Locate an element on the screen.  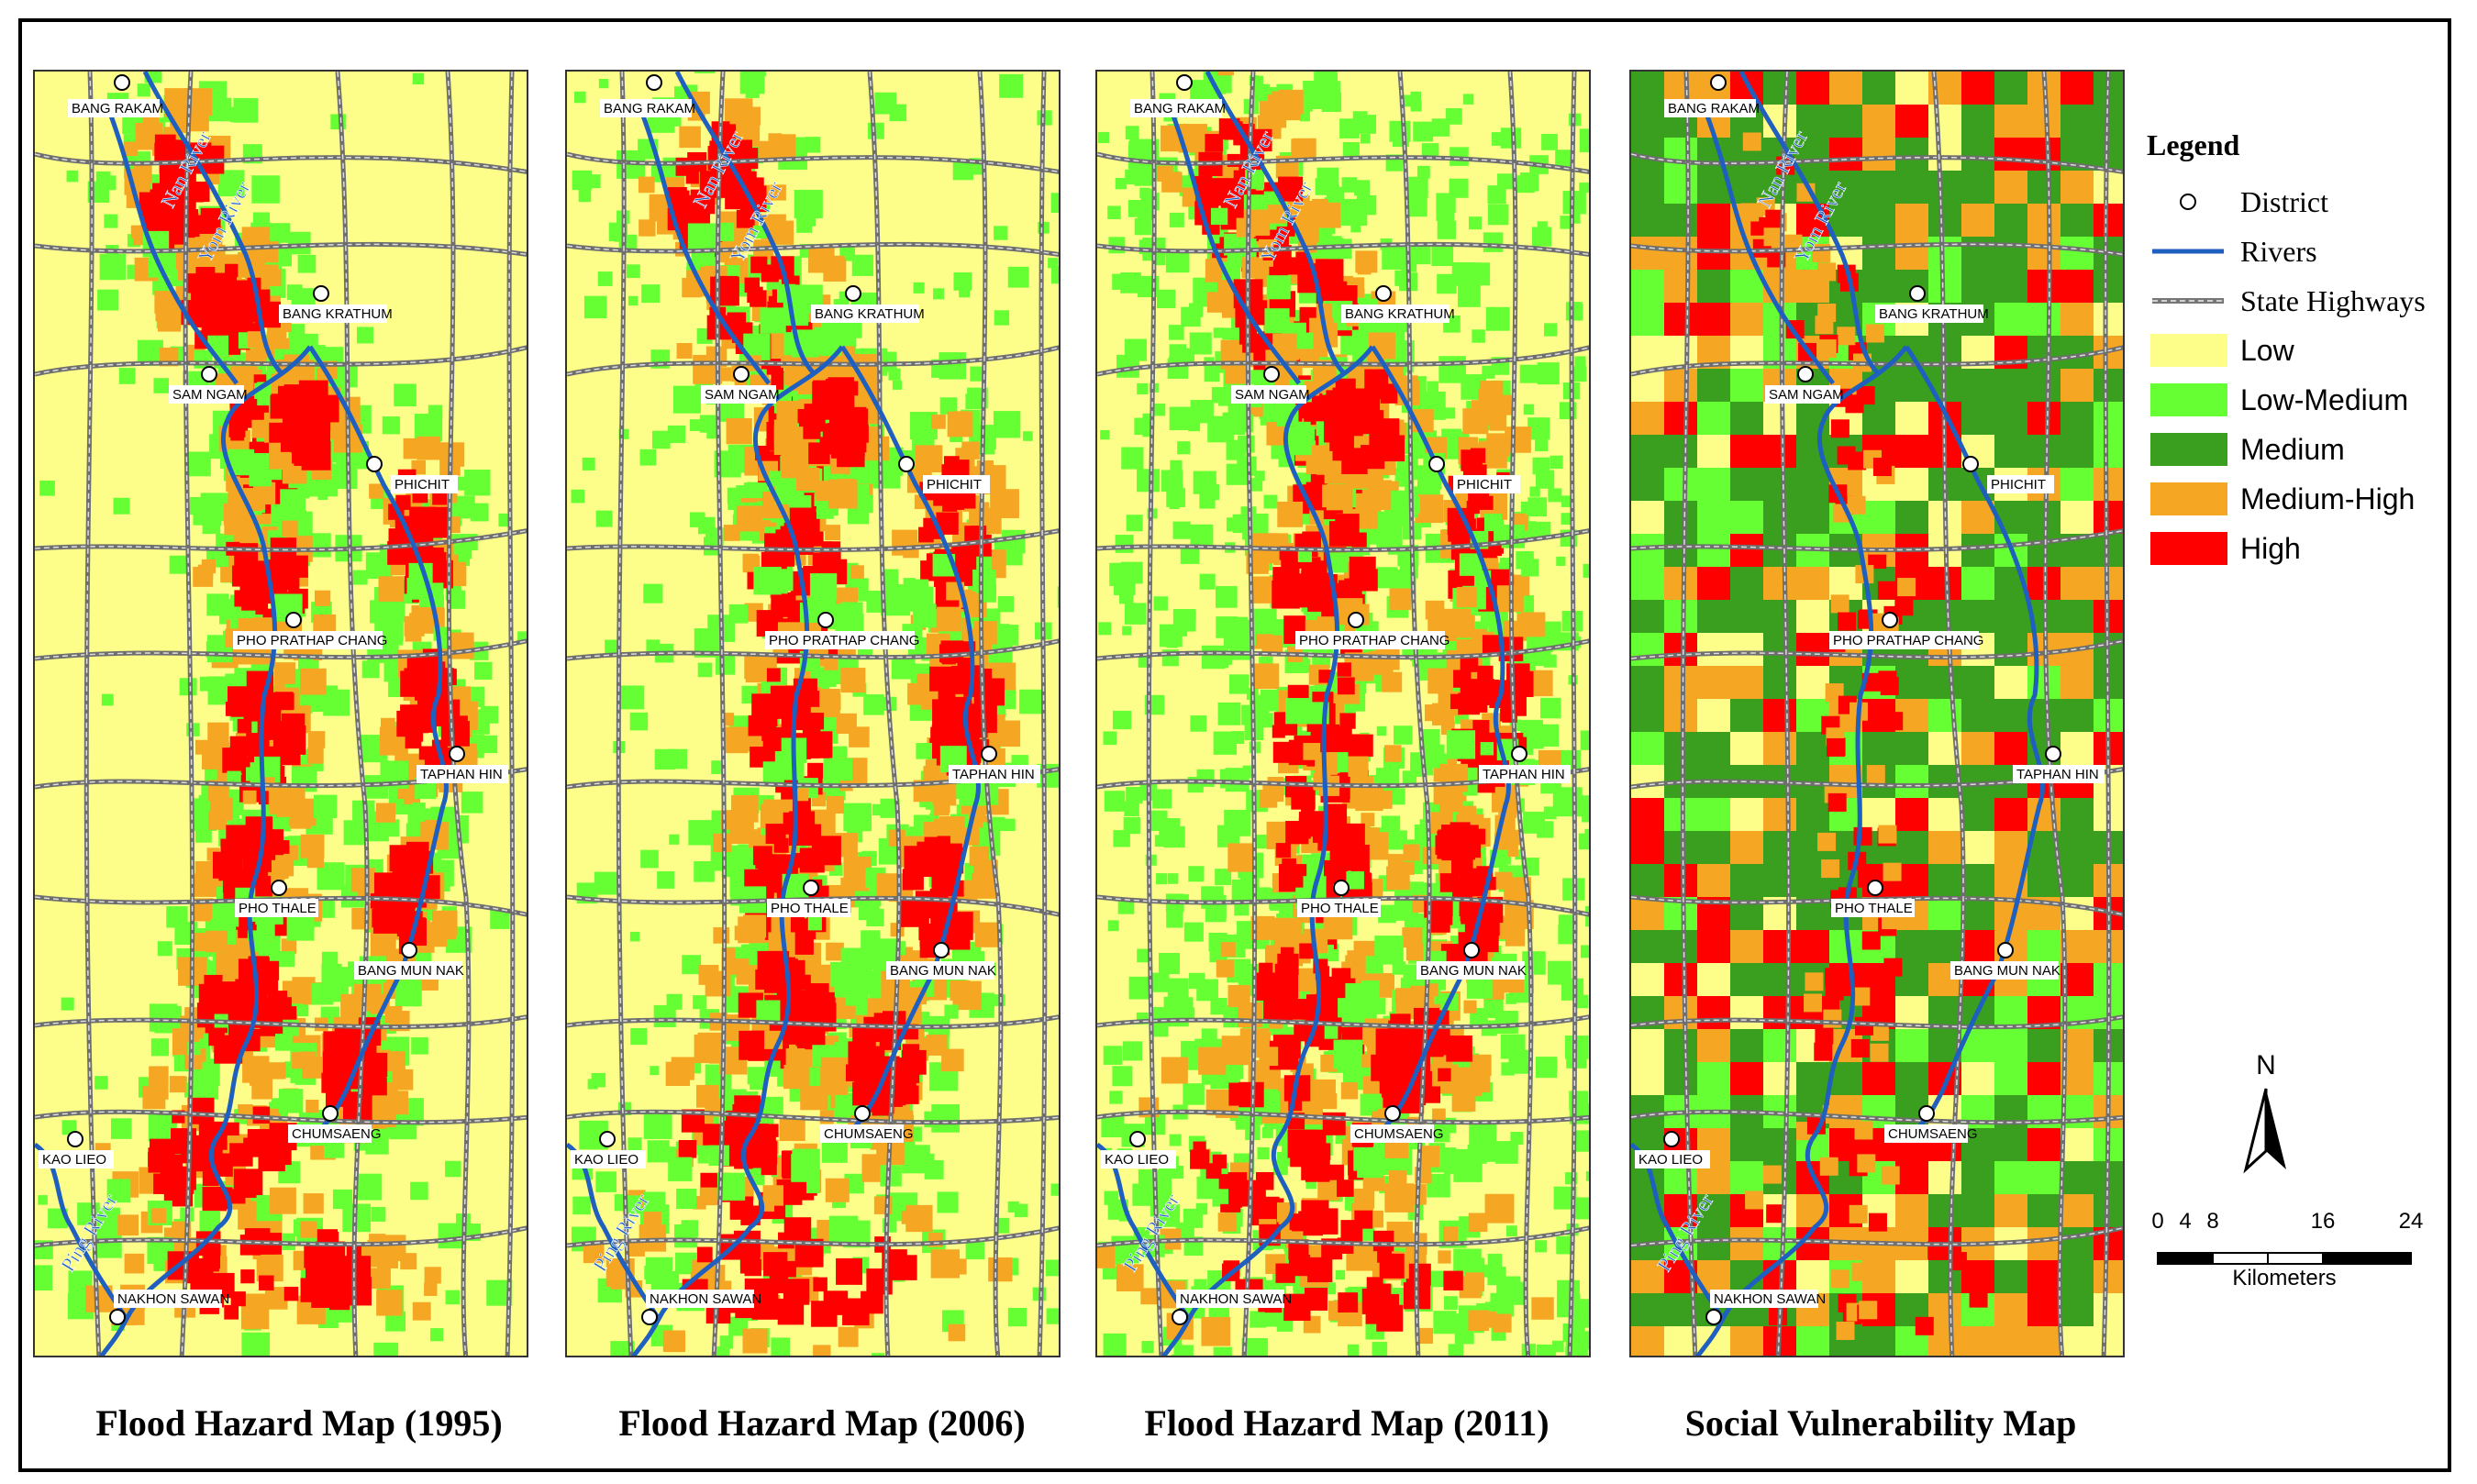
highway-centerline is located at coordinates (813, 1236).